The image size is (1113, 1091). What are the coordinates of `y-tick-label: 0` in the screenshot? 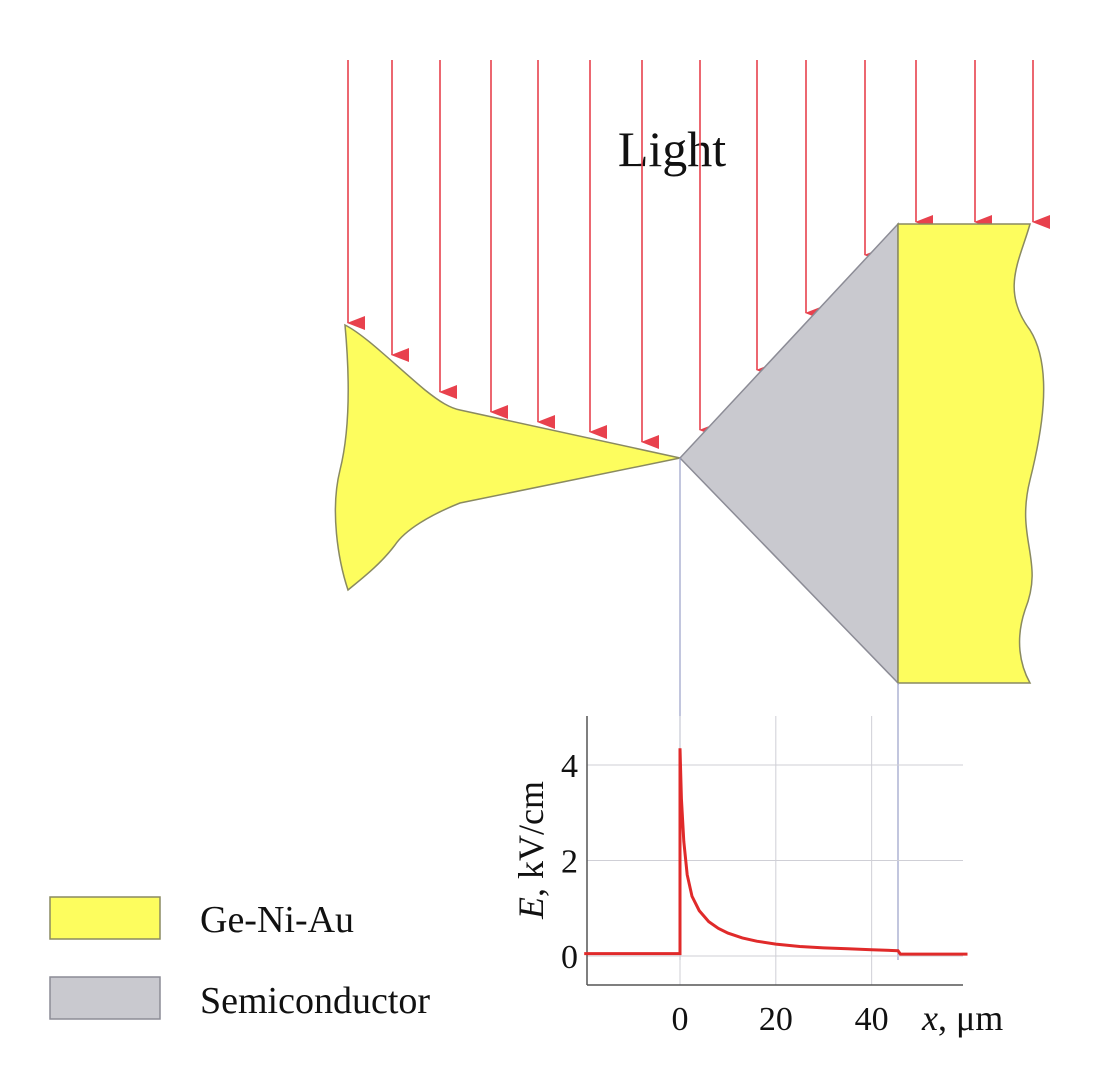 It's located at (569, 957).